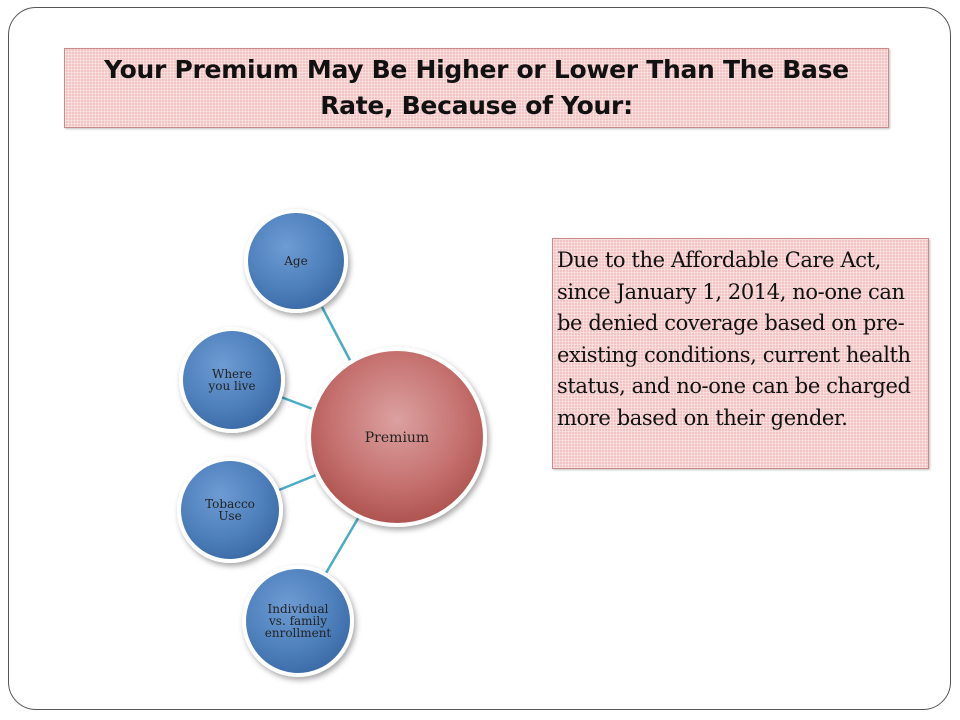  What do you see at coordinates (298, 633) in the screenshot?
I see `factor-label-4-line-3: enrollment` at bounding box center [298, 633].